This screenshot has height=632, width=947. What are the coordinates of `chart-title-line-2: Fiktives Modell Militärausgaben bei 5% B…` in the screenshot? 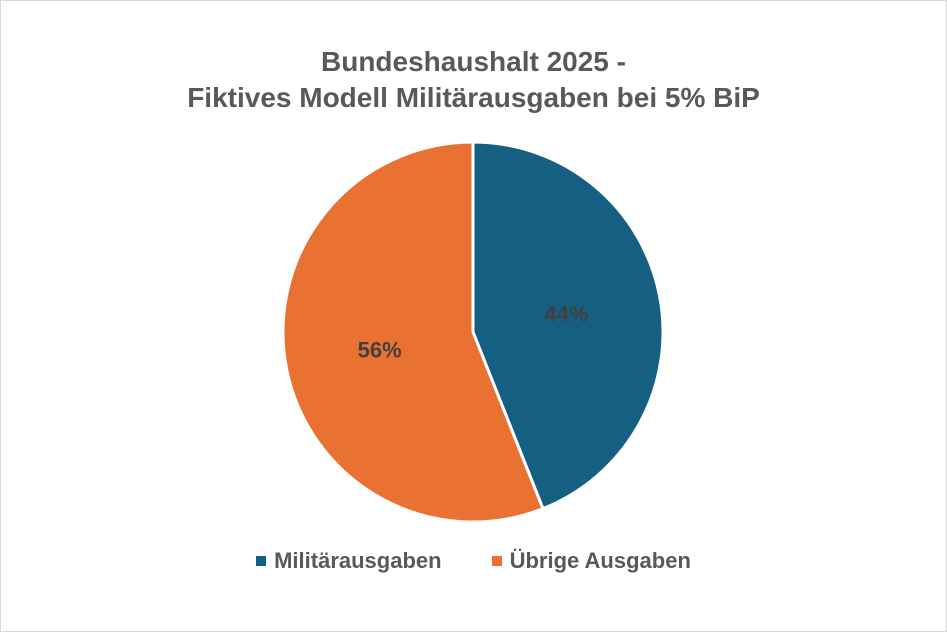 It's located at (473, 97).